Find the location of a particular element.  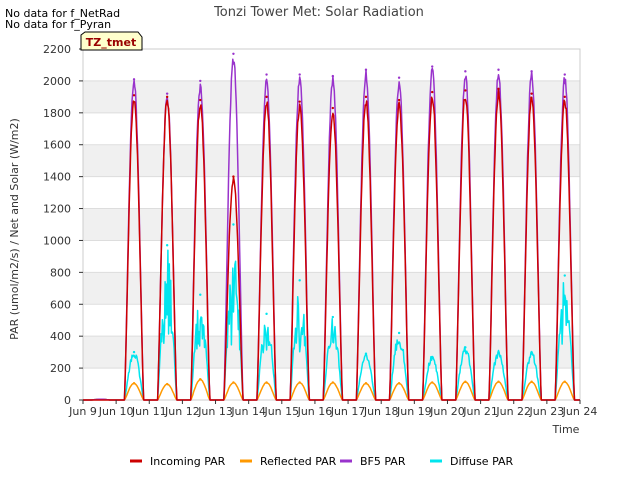

y-tick-label: 1200 is located at coordinates (57, 209).